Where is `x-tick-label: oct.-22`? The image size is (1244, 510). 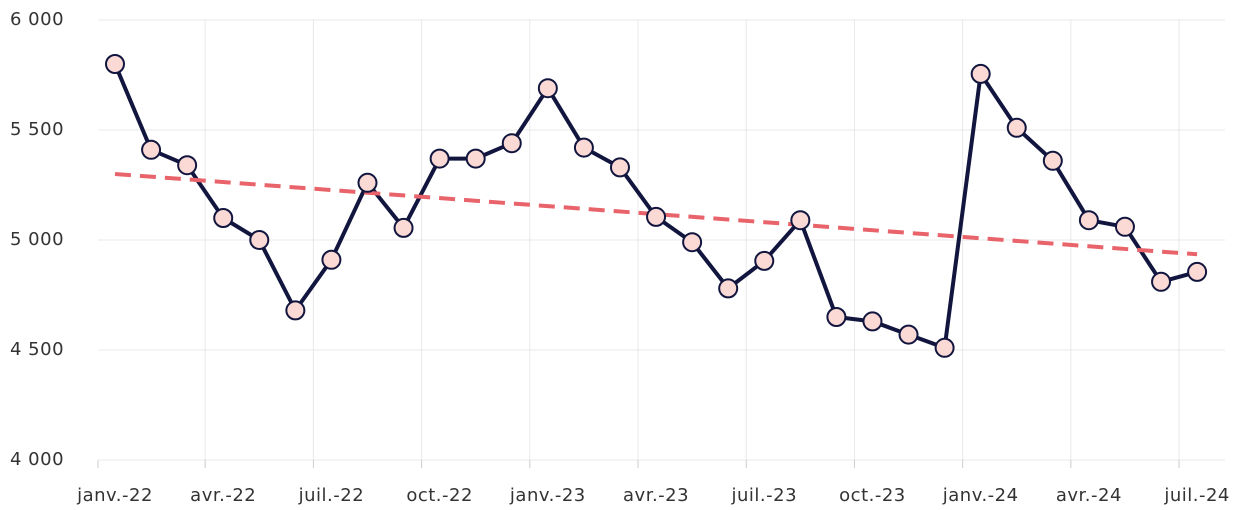
x-tick-label: oct.-22 is located at coordinates (439, 495).